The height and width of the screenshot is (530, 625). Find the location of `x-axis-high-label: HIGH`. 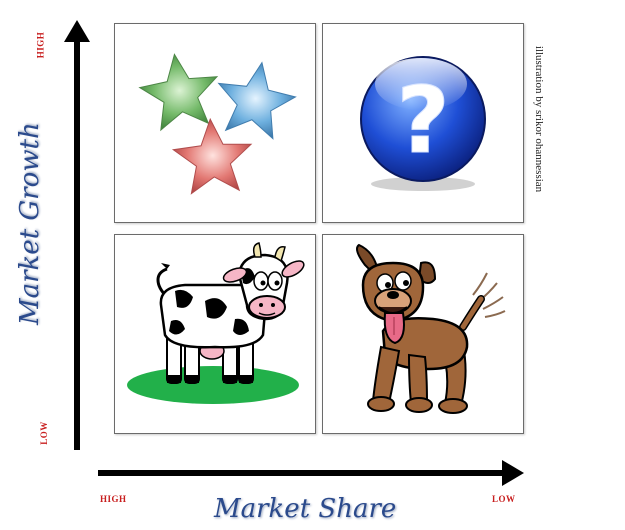

x-axis-high-label: HIGH is located at coordinates (113, 499).